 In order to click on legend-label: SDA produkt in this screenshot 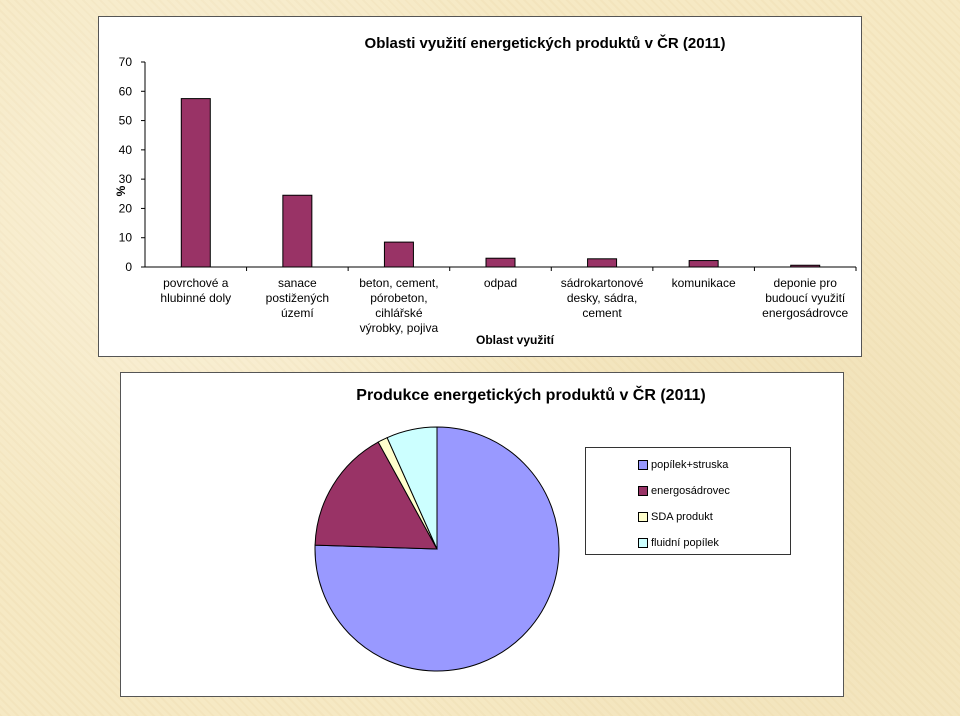, I will do `click(682, 517)`.